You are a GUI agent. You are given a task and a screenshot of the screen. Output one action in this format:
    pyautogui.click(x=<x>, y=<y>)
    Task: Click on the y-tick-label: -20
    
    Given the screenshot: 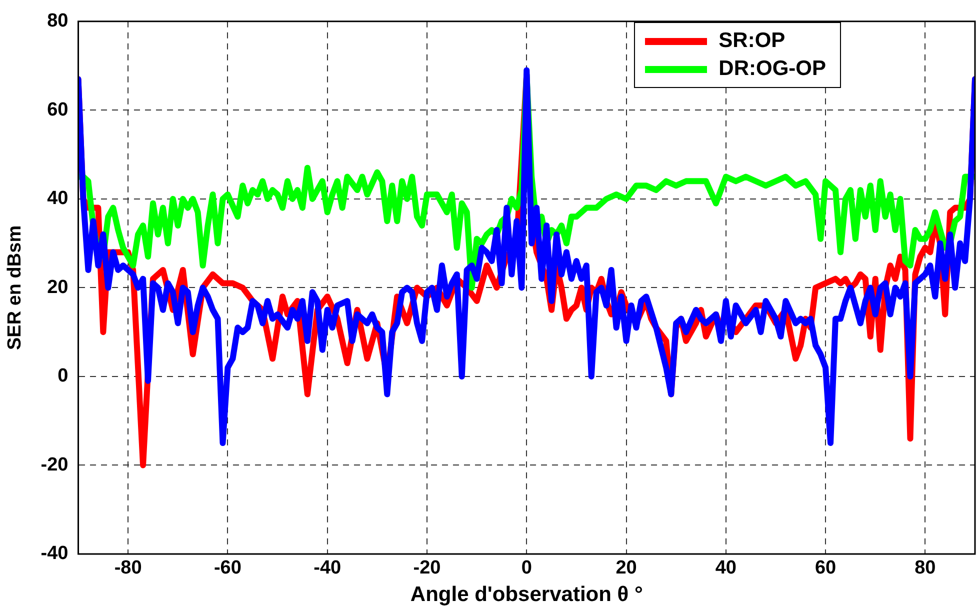 What is the action you would take?
    pyautogui.click(x=54, y=465)
    